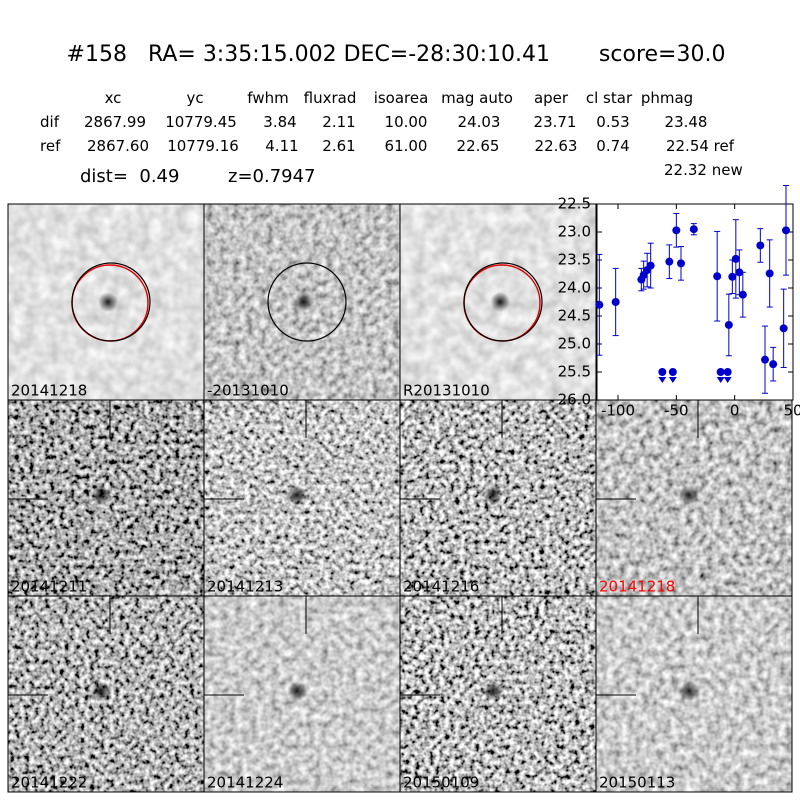 The height and width of the screenshot is (800, 800). What do you see at coordinates (115, 122) in the screenshot?
I see `cell: 2867.99` at bounding box center [115, 122].